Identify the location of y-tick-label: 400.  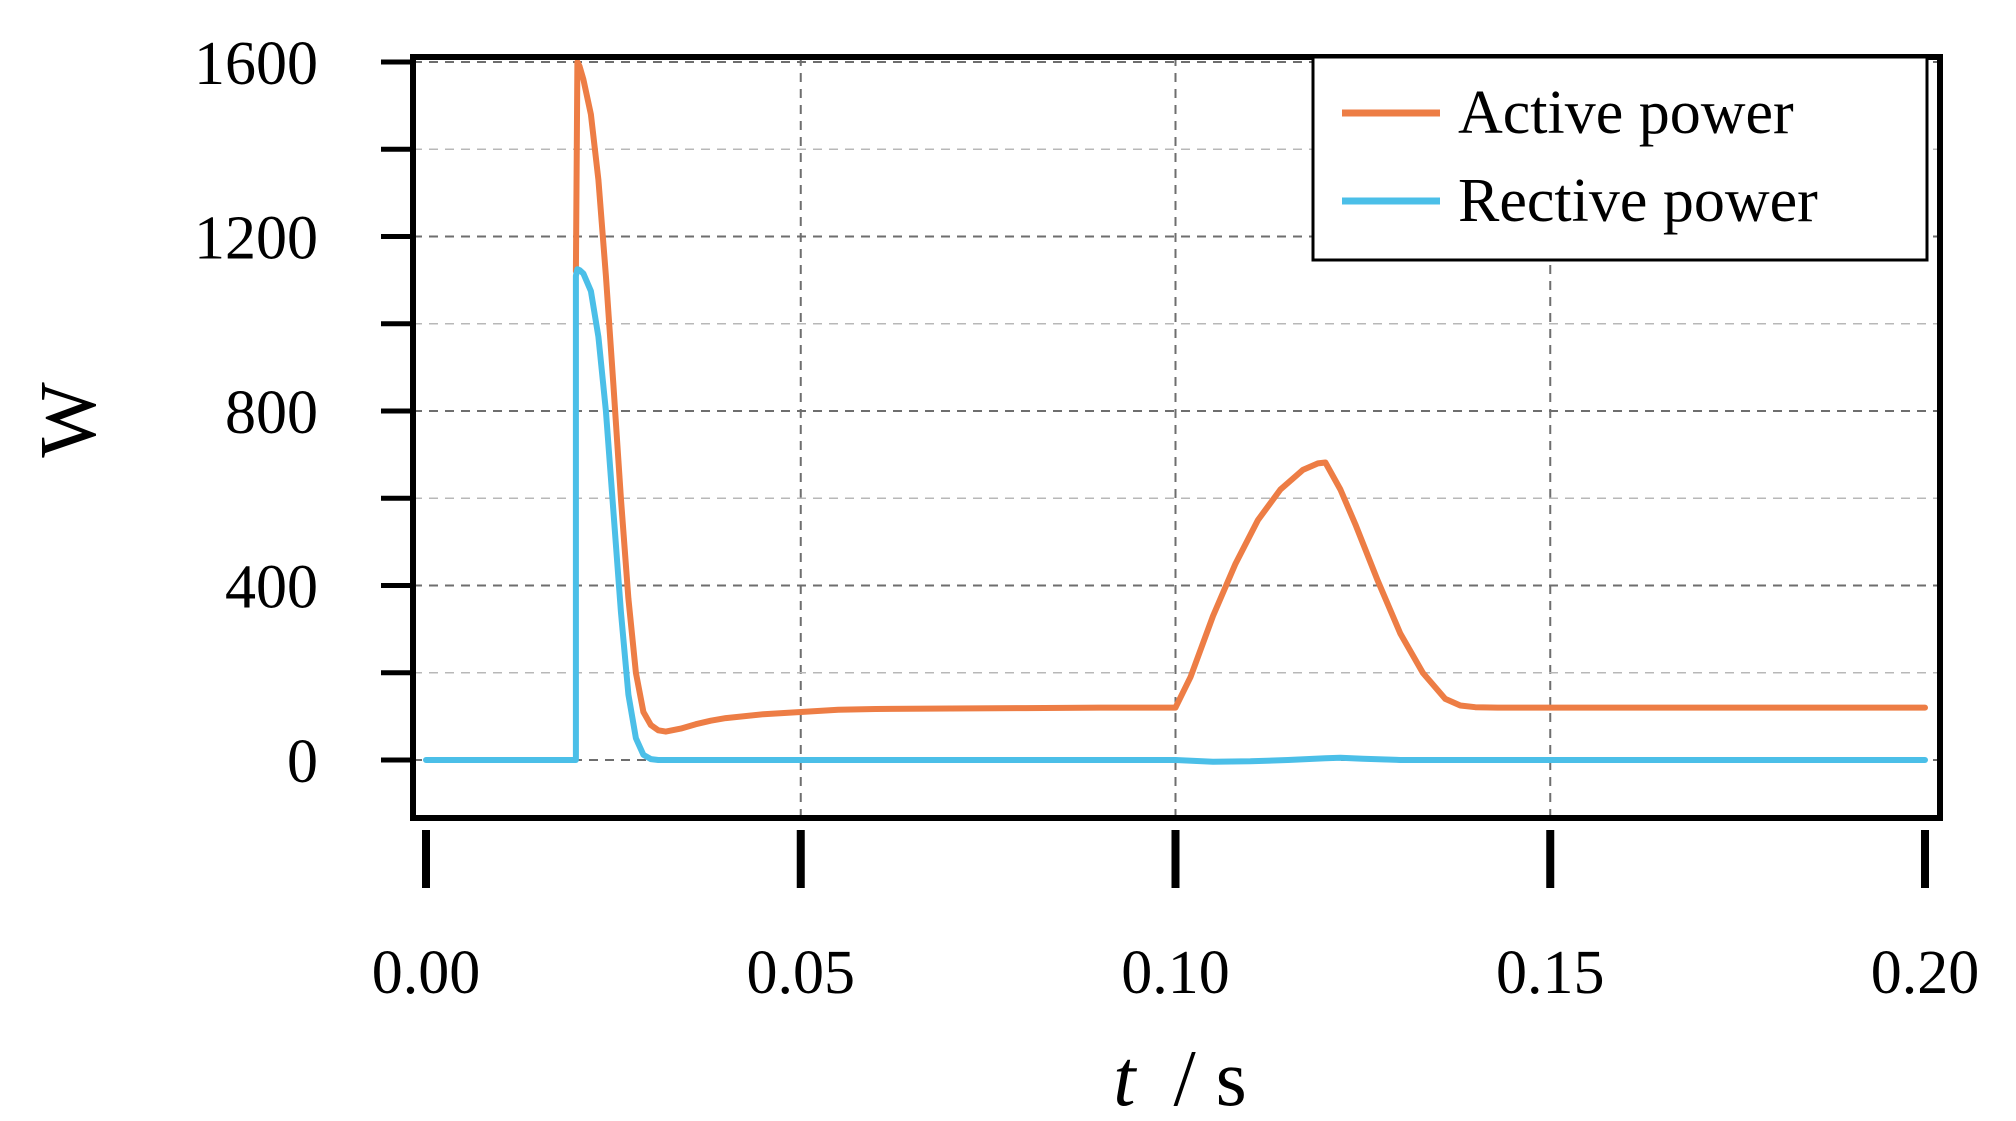
(271, 588).